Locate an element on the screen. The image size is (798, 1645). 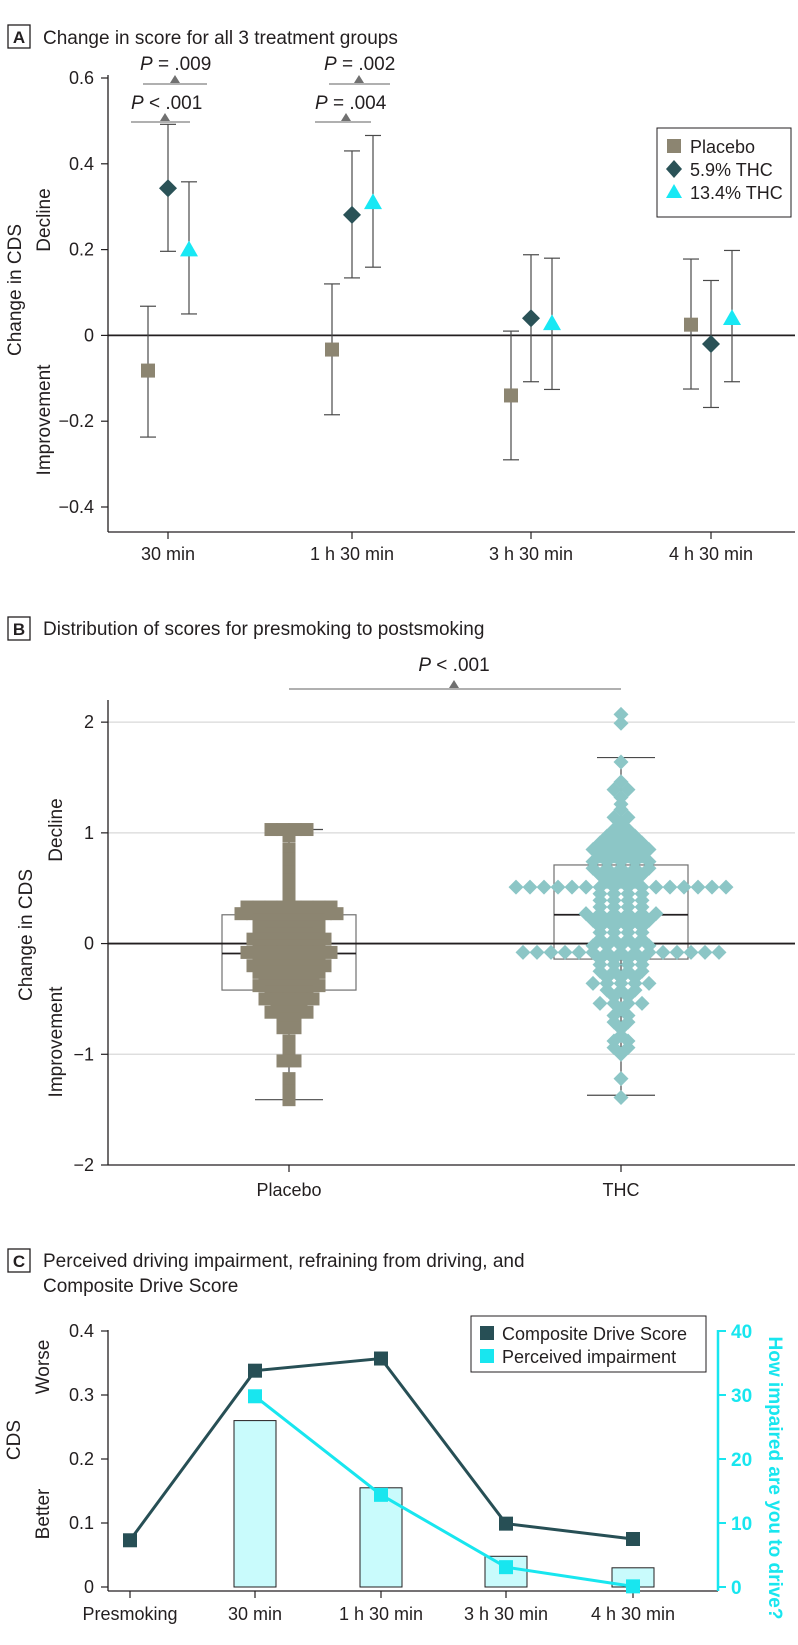
panel-c-line-perceived-impairment is located at coordinates (444, 1491).